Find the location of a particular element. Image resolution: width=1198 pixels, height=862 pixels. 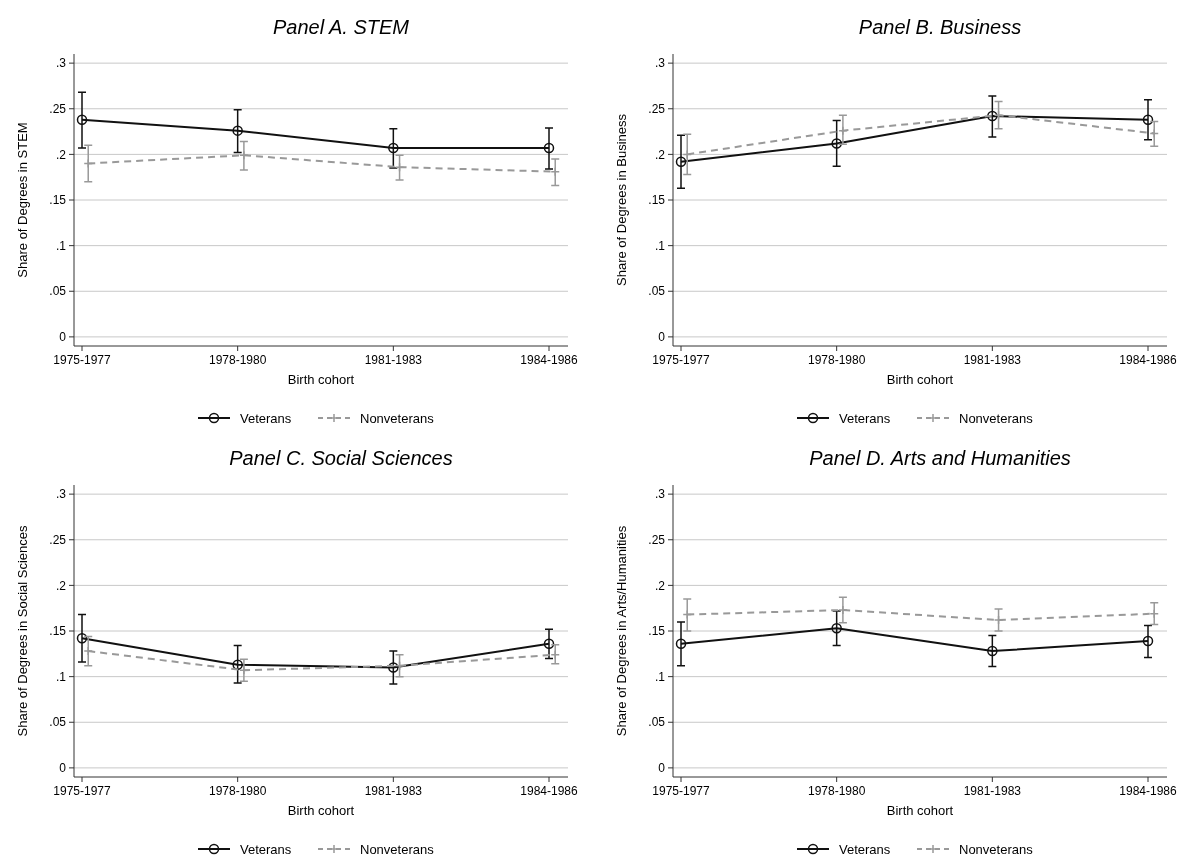

chart-title: Panel C. Social Sciences is located at coordinates (341, 458).